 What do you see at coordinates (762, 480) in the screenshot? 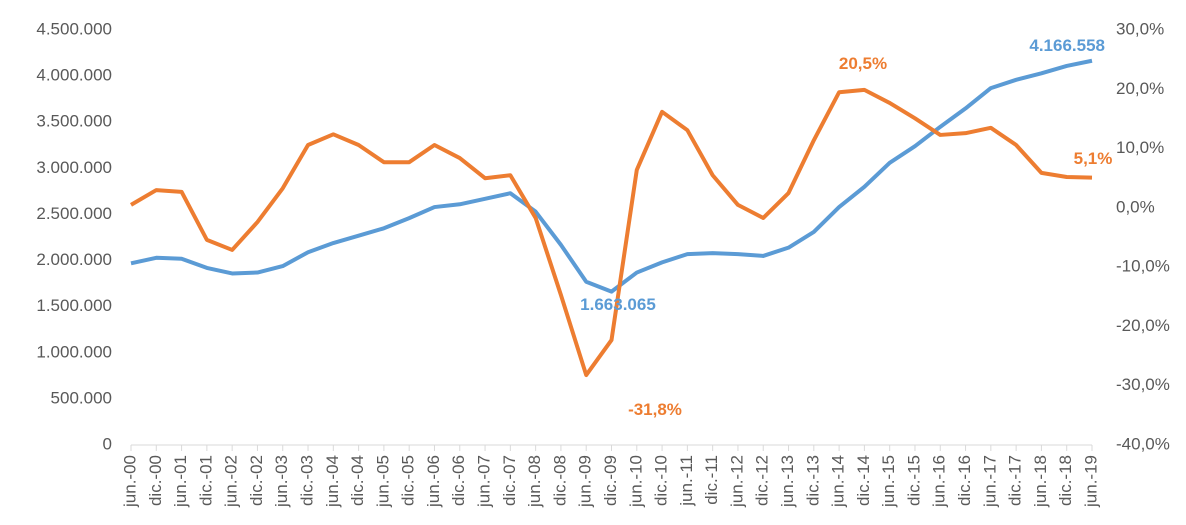
I see `x-tick-label: dic.-12` at bounding box center [762, 480].